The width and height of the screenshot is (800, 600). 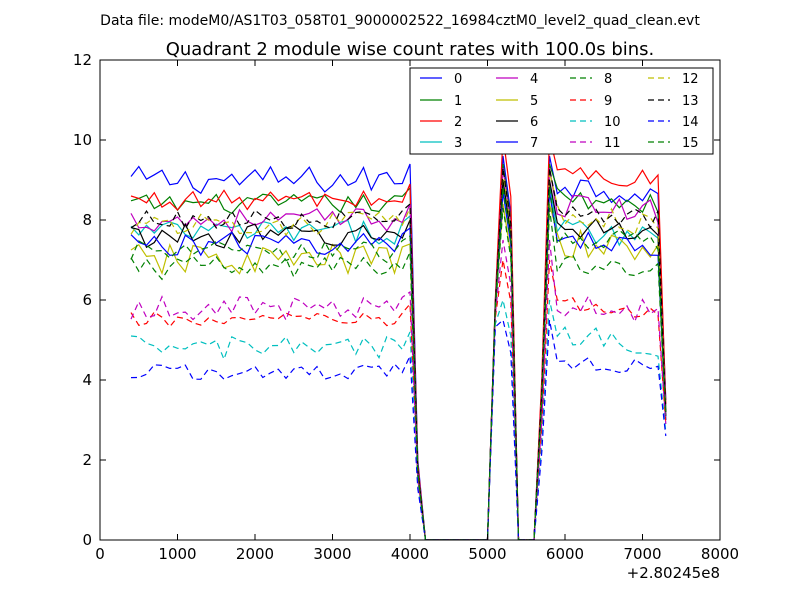 I want to click on legend-label: 9, so click(x=608, y=101).